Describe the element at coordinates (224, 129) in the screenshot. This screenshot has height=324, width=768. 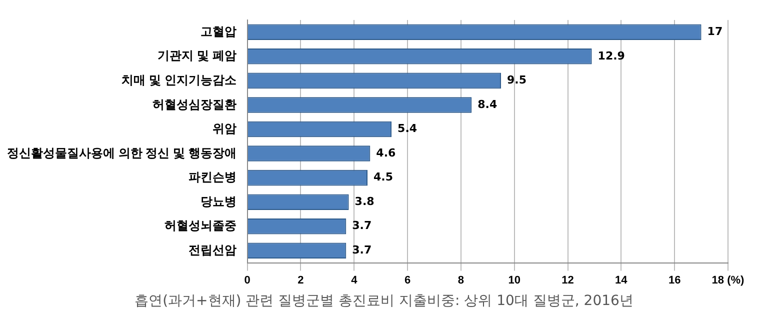
I see `y-tick-label: 위암` at that location.